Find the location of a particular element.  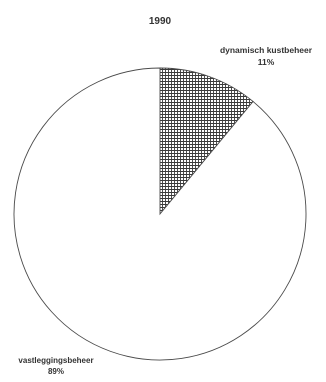

slice-value-dynamisch-kustbeheer: 11% is located at coordinates (266, 62).